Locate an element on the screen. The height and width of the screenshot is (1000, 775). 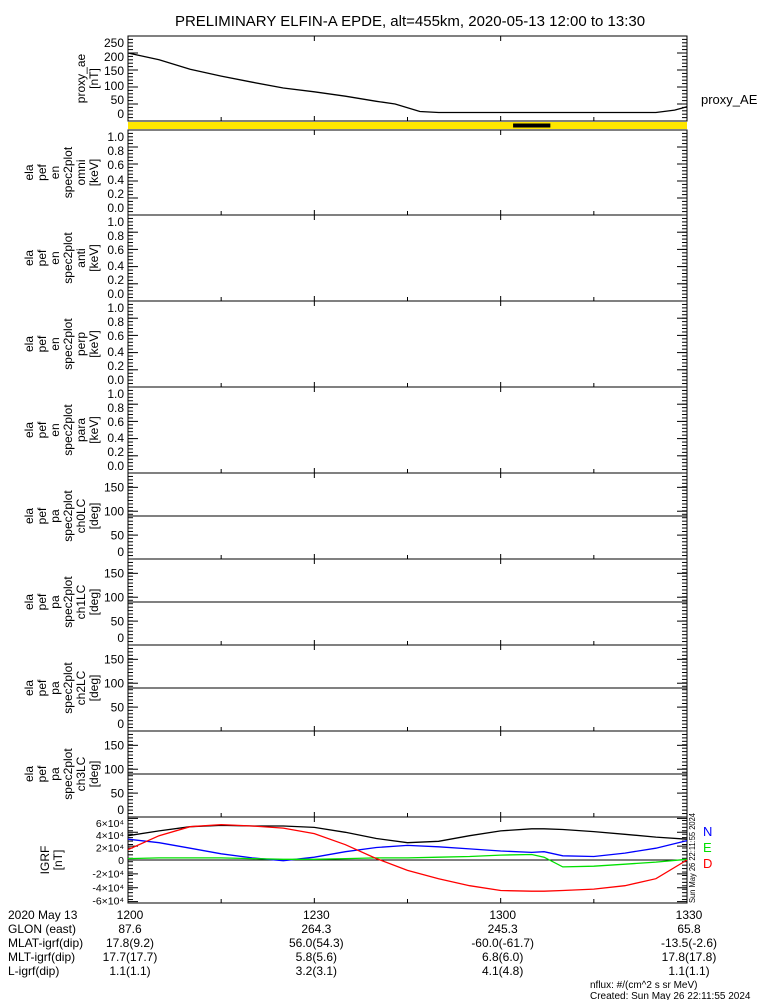
footer-row-value: 65.8 is located at coordinates (689, 929).